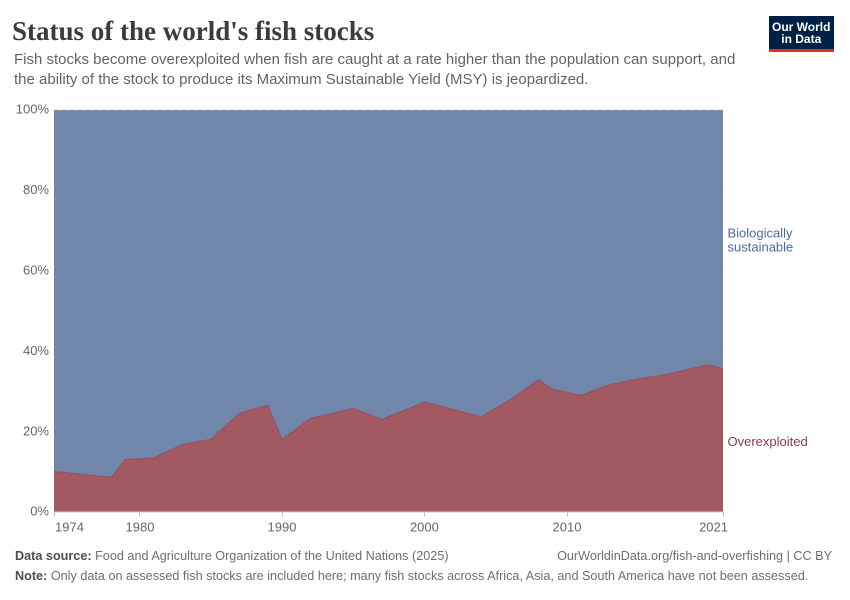 This screenshot has height=600, width=850. What do you see at coordinates (768, 441) in the screenshot?
I see `svg-text: Overexploited` at bounding box center [768, 441].